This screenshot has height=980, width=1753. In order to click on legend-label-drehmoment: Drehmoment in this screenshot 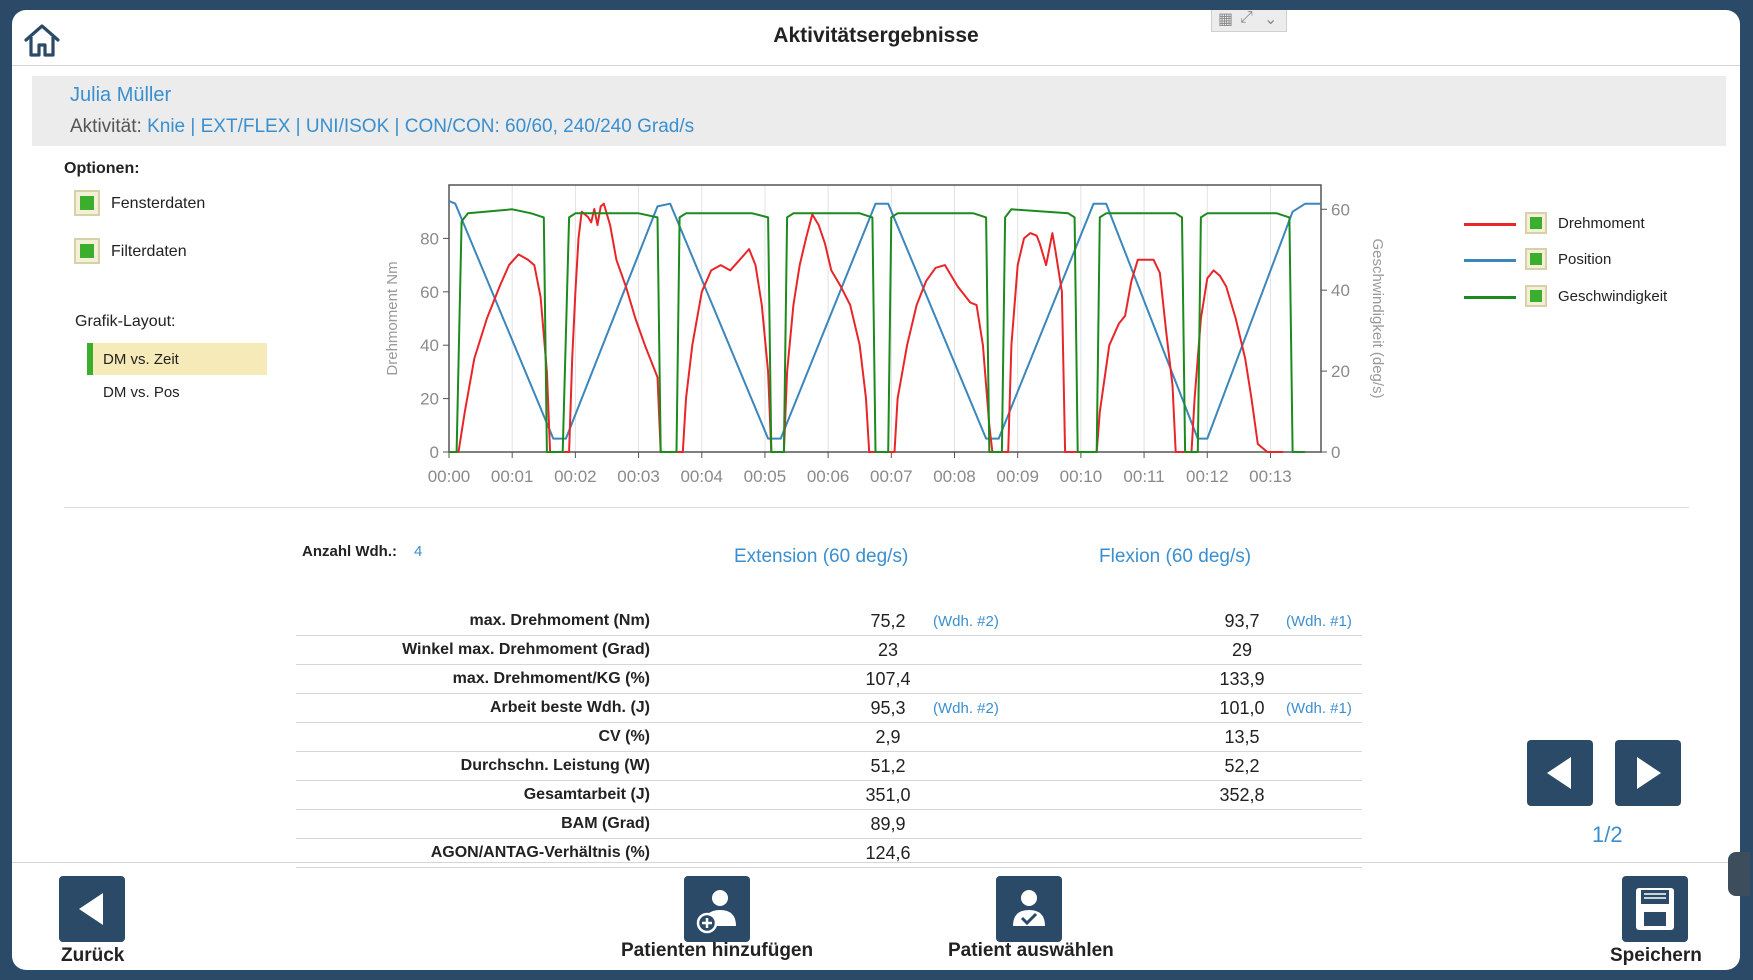, I will do `click(1601, 223)`.